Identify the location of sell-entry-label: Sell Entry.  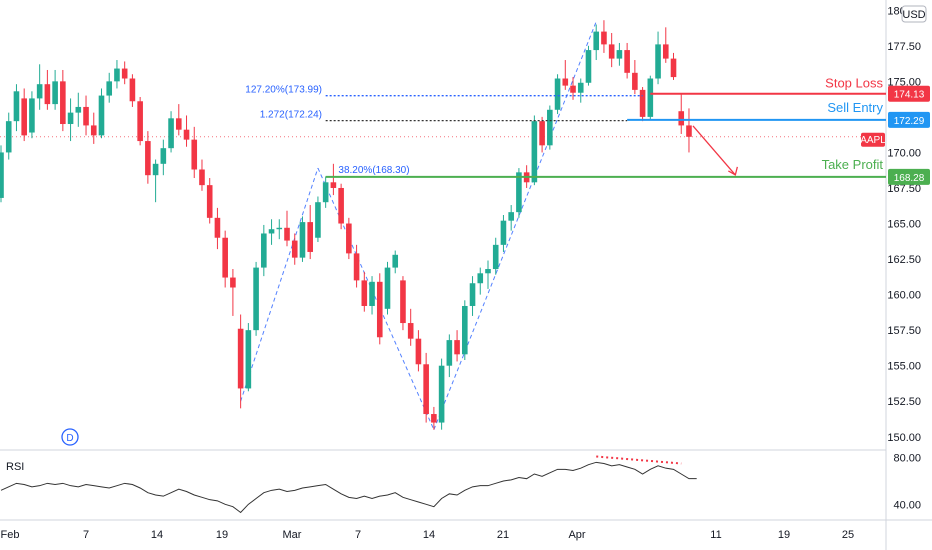
(855, 107).